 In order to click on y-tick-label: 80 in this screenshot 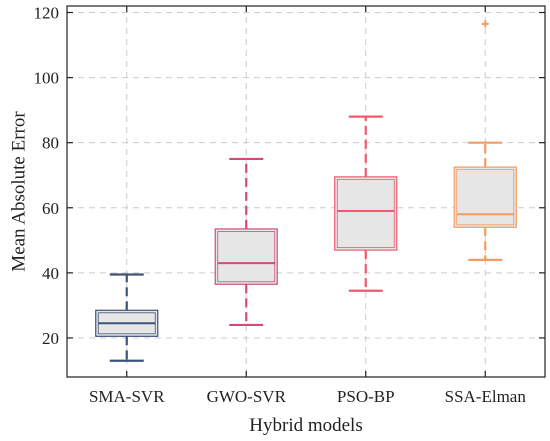, I will do `click(50, 143)`.